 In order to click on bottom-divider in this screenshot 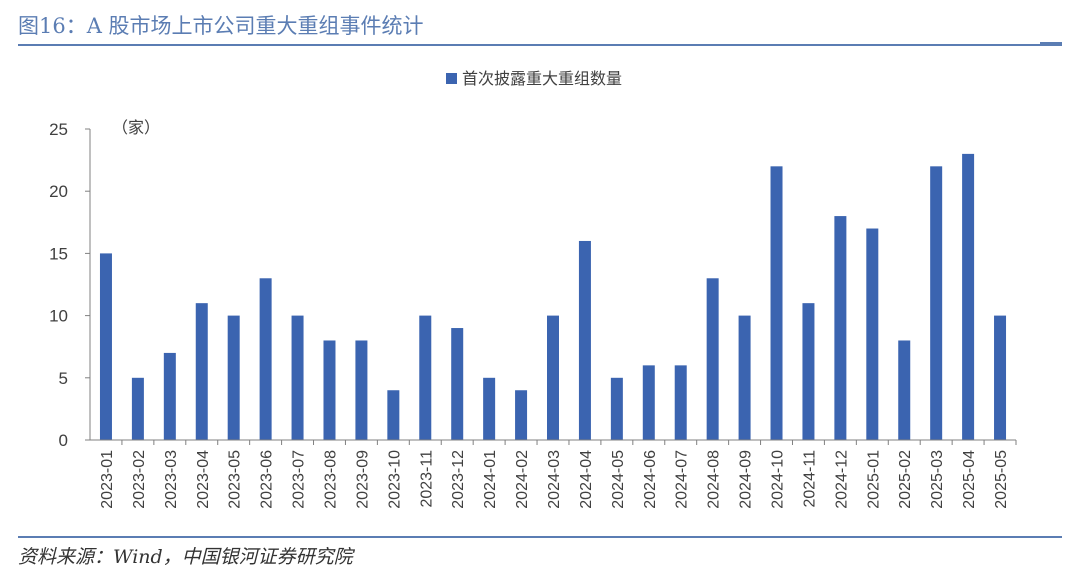, I will do `click(540, 537)`.